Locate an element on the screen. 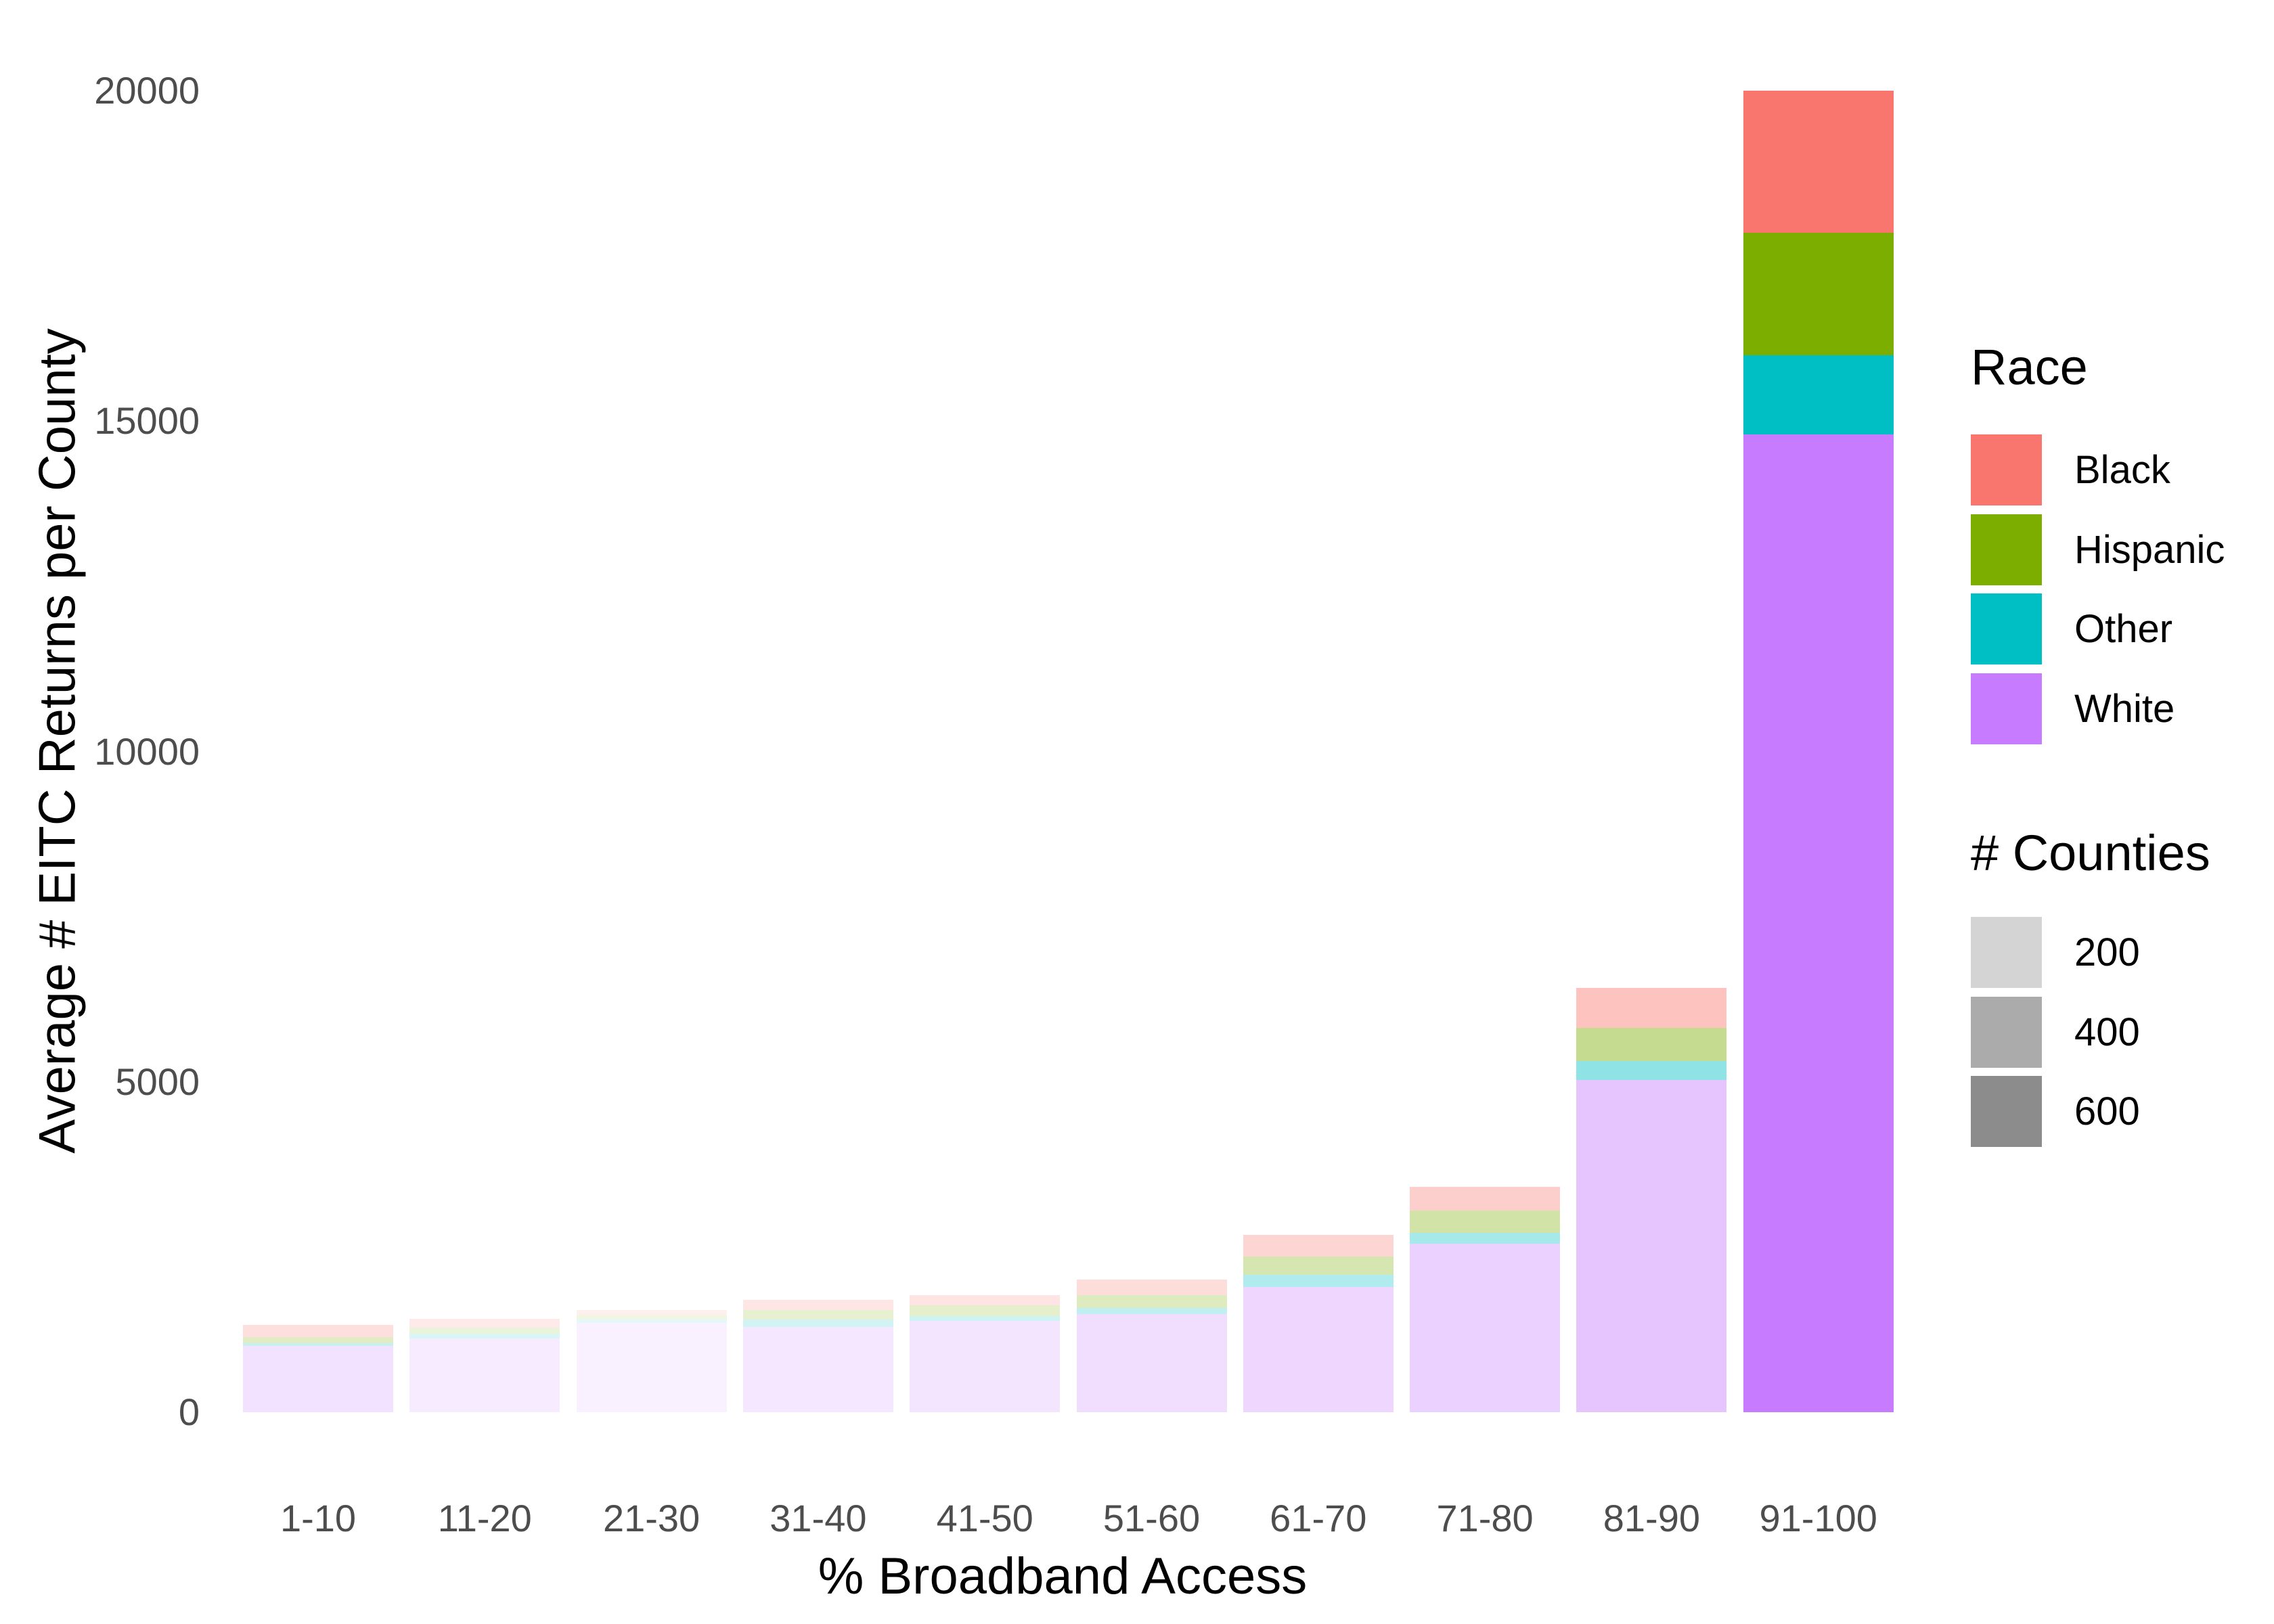 This screenshot has width=2274, height=1624. legend-item-other: Other is located at coordinates (2071, 628).